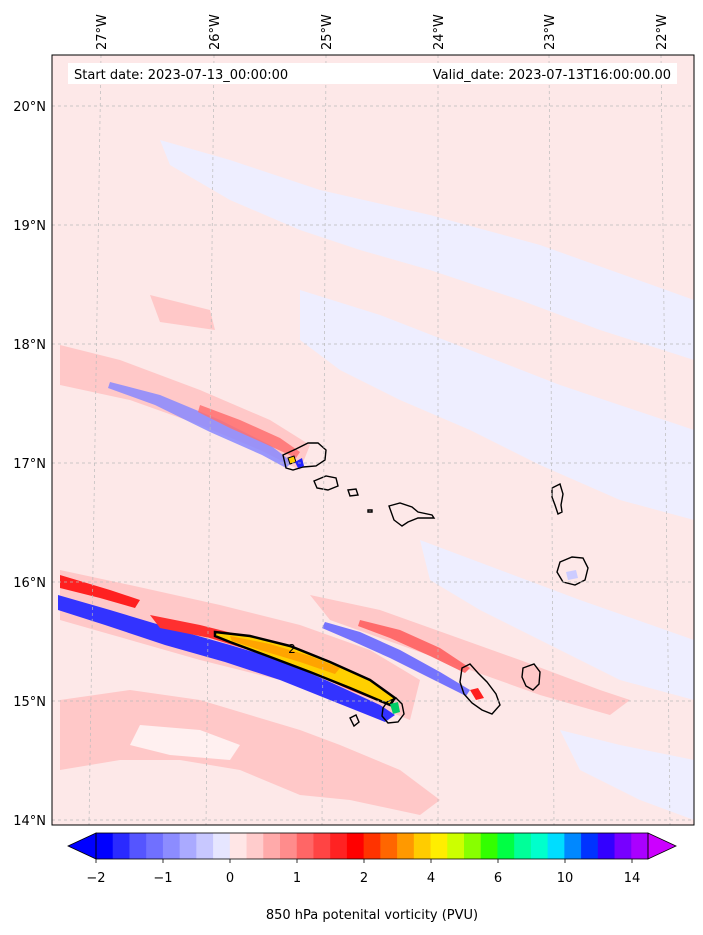 This screenshot has width=703, height=935. Describe the element at coordinates (497, 405) in the screenshot. I see `light-blue-band-middle` at that location.